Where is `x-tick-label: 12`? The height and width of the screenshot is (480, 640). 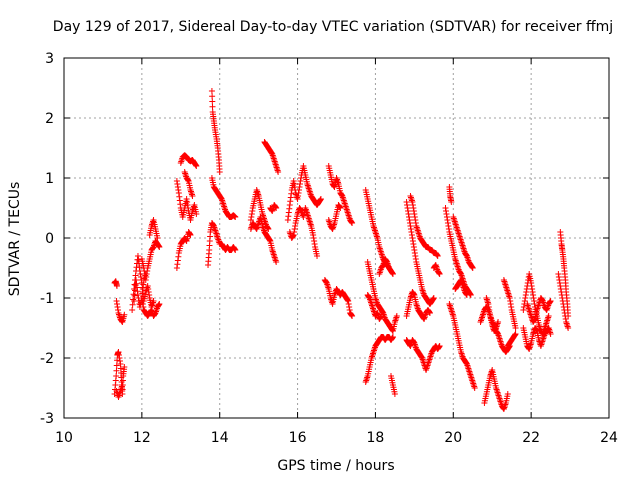
x-tick-label: 12 is located at coordinates (142, 438).